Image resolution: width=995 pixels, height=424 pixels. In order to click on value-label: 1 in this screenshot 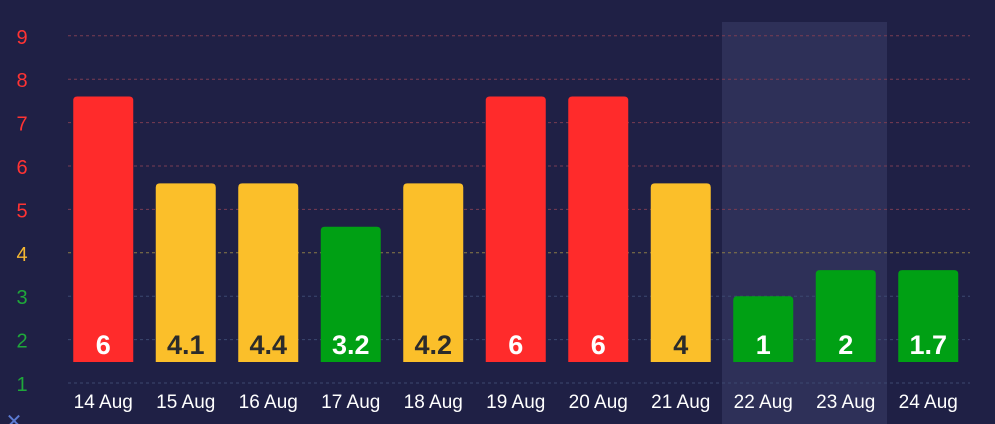, I will do `click(763, 345)`.